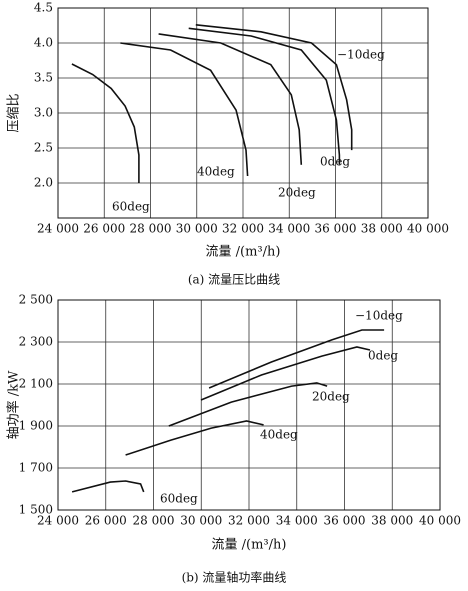 This screenshot has width=468, height=591. I want to click on y-tick-label: 2 500, so click(36, 300).